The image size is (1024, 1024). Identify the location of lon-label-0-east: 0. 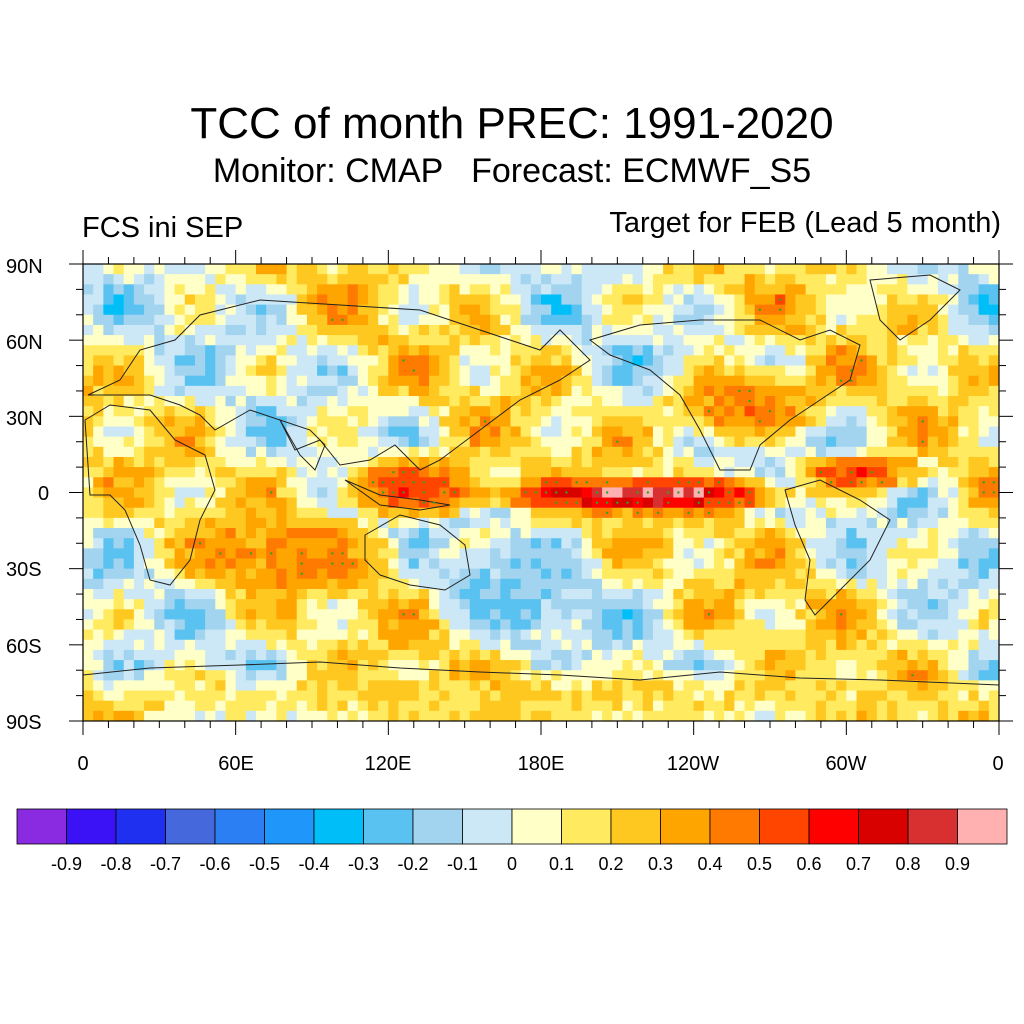
(998, 764).